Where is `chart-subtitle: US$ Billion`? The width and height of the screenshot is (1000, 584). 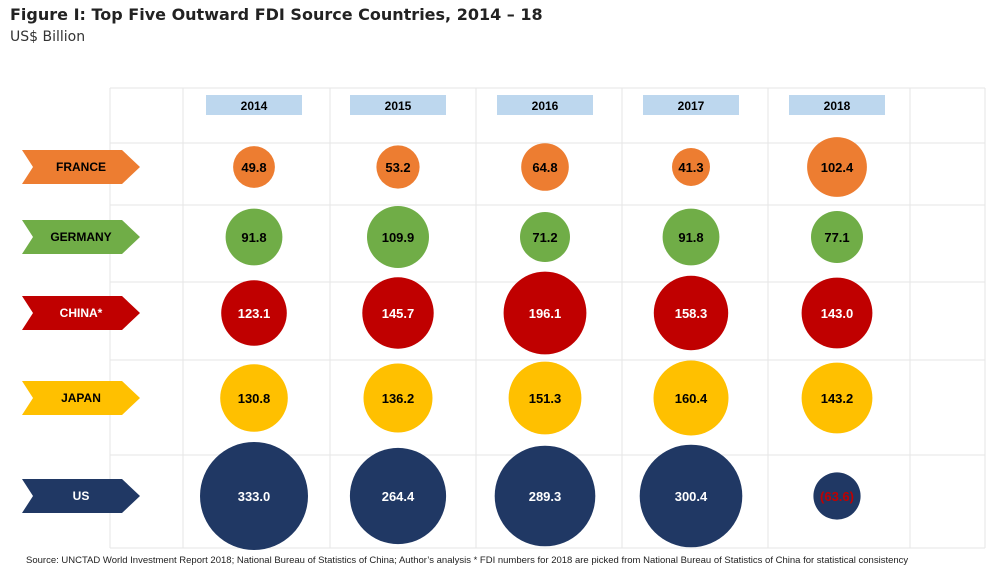 chart-subtitle: US$ Billion is located at coordinates (48, 37).